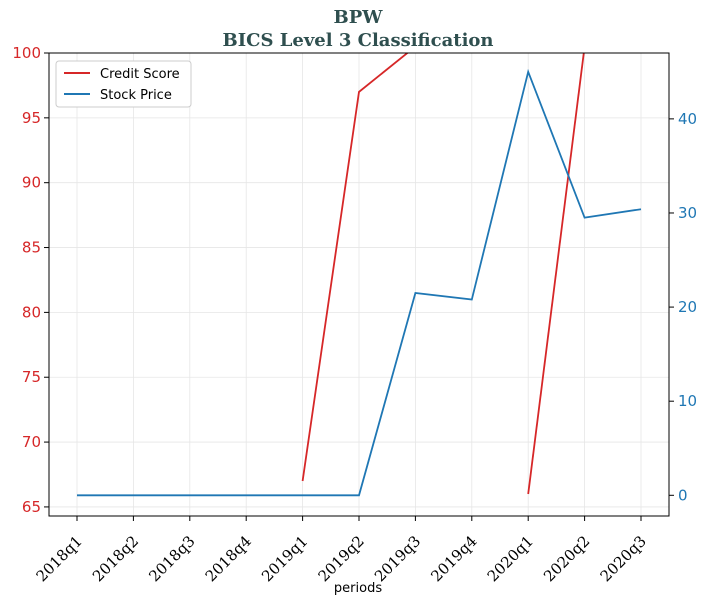  What do you see at coordinates (687, 213) in the screenshot?
I see `right-tick-label: 30` at bounding box center [687, 213].